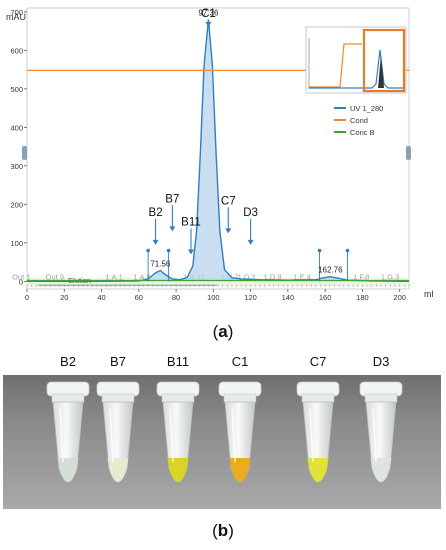 This screenshot has height=550, width=446. Describe the element at coordinates (399, 297) in the screenshot. I see `x-tick-label: 200` at that location.